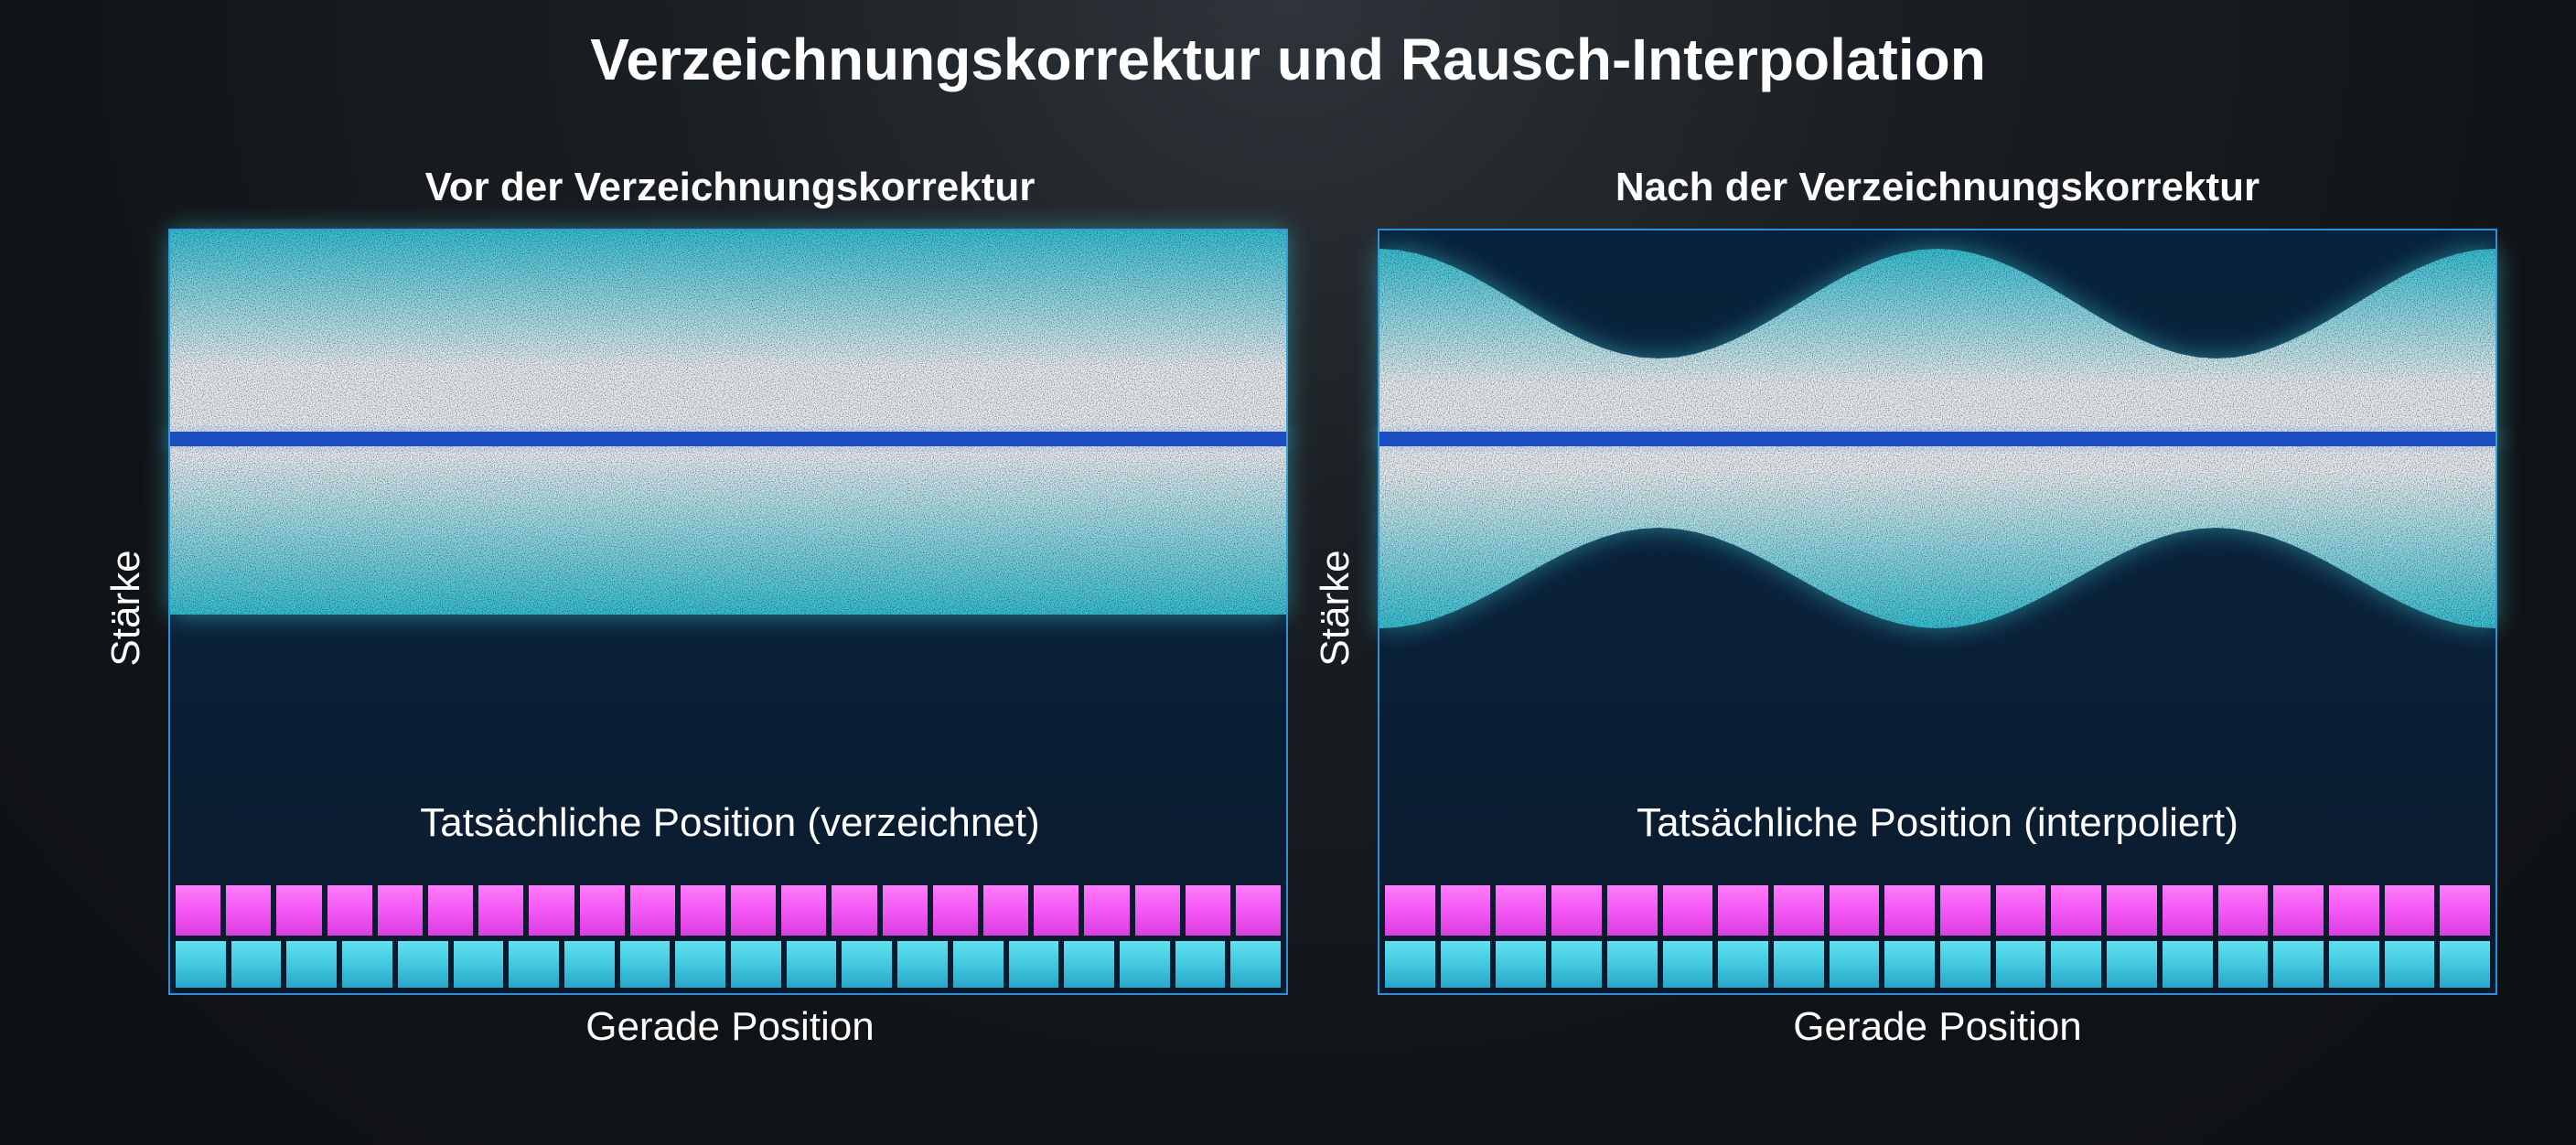  What do you see at coordinates (1335, 608) in the screenshot?
I see `y-axis-label-after: Stärke` at bounding box center [1335, 608].